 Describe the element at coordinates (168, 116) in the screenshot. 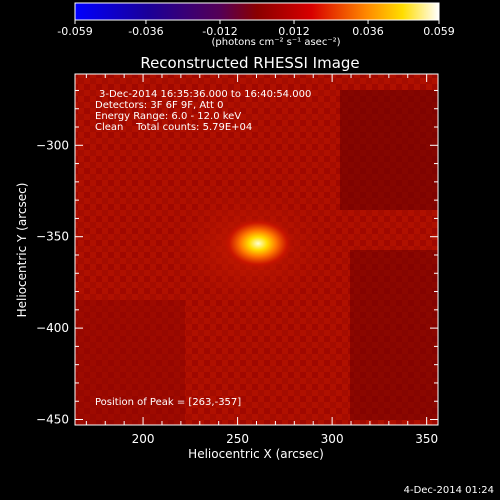

I see `annotation-energy-range: Energy Range: 6.0 - 12.0 keV` at that location.